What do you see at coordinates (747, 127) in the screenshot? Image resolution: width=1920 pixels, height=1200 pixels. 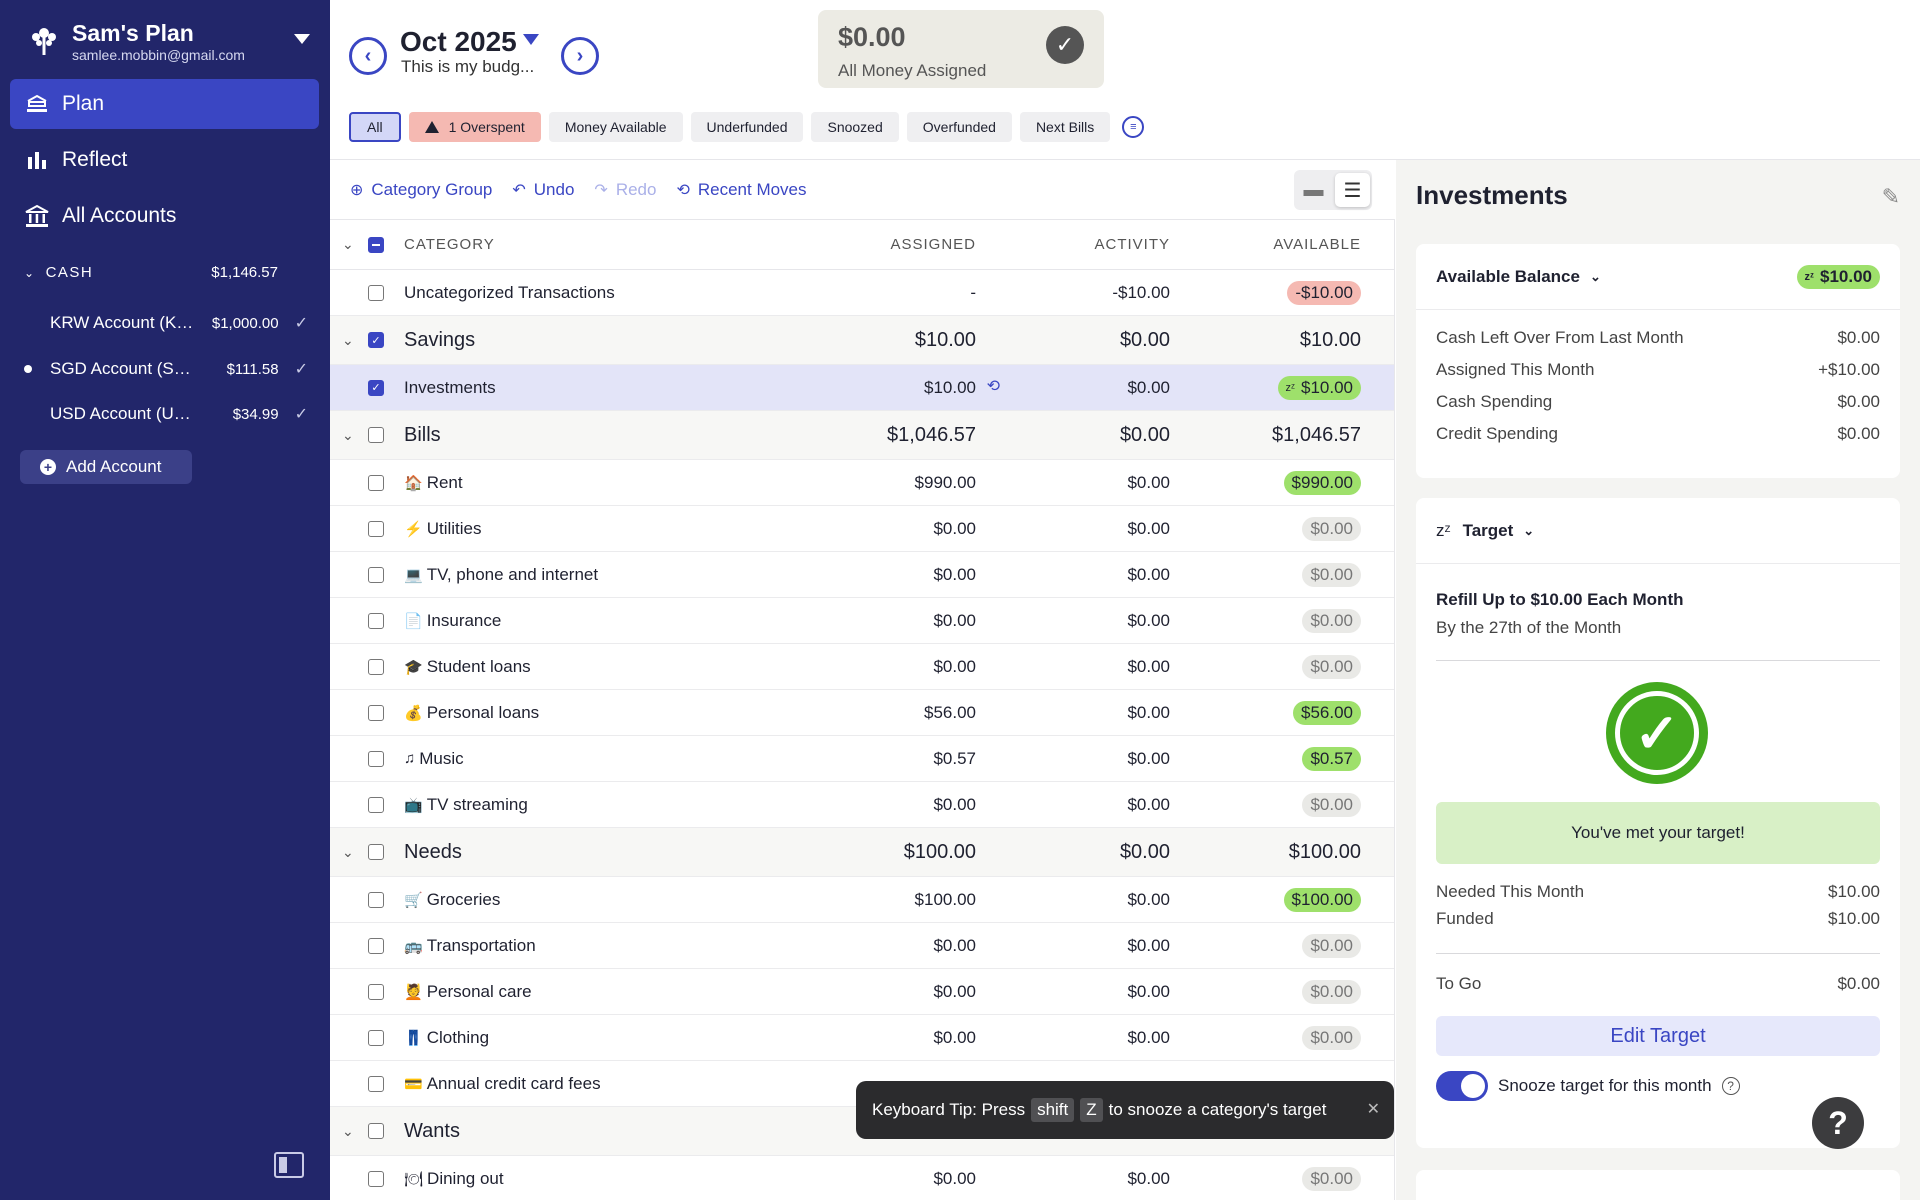 I see `filter-underfunded: Underfunded` at bounding box center [747, 127].